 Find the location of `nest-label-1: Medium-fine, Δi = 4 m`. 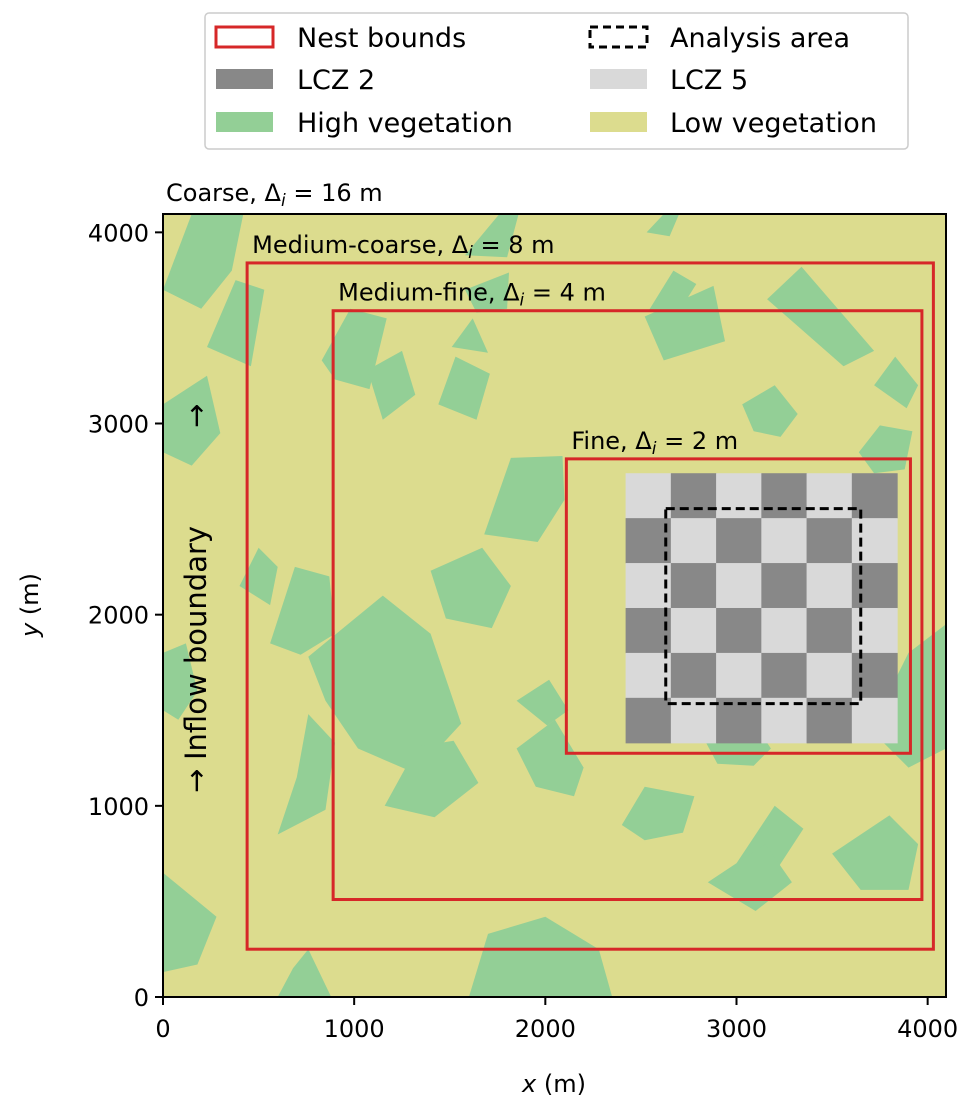

nest-label-1: Medium-fine, Δi = 4 m is located at coordinates (472, 295).